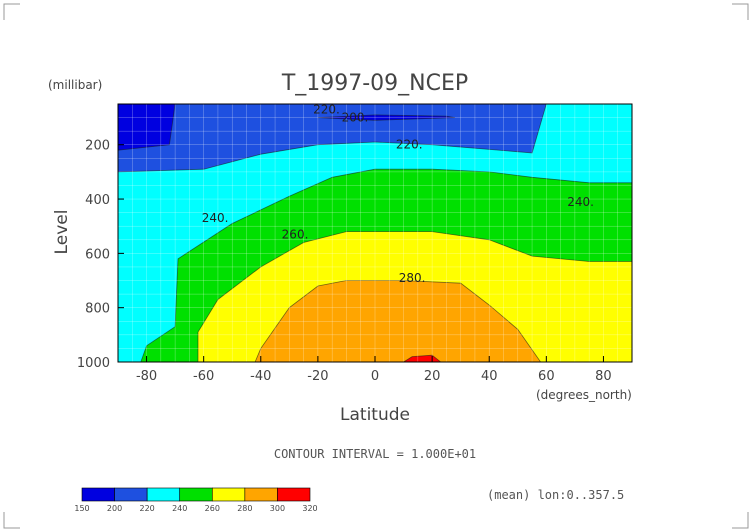  What do you see at coordinates (309, 508) in the screenshot?
I see `colorbar-label-7: 320` at bounding box center [309, 508].